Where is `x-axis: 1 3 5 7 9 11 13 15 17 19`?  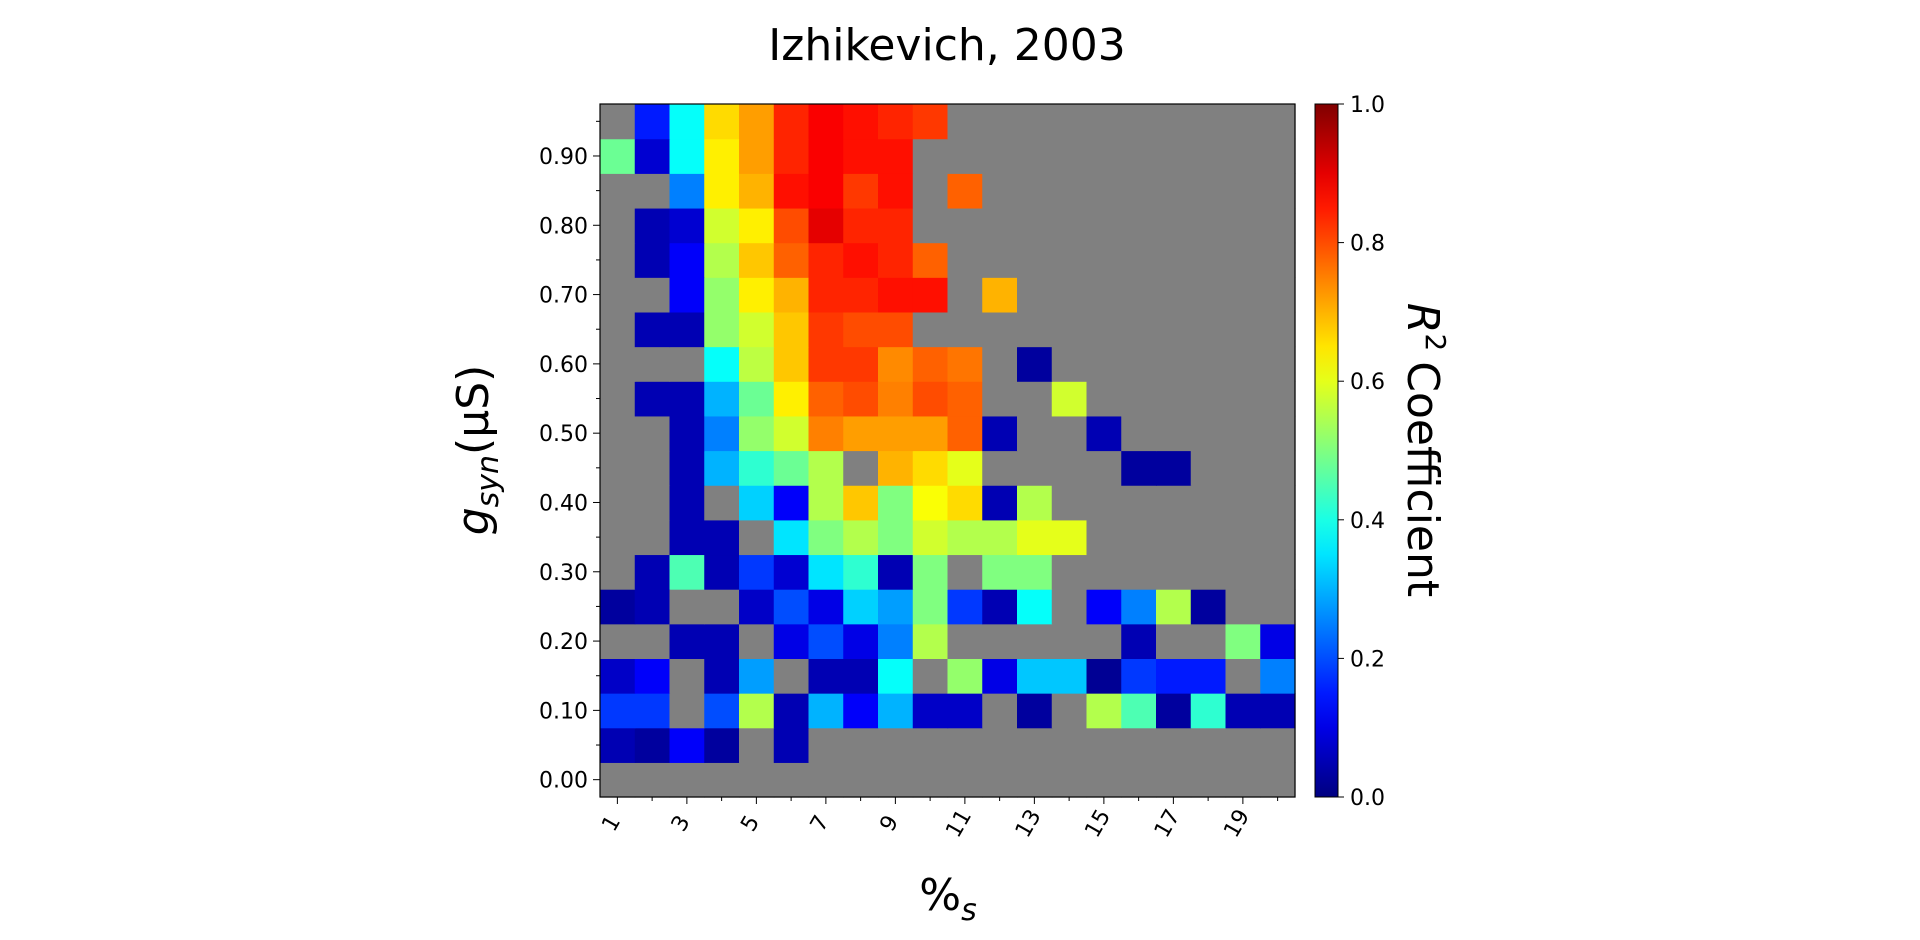
x-axis: 1 3 5 7 9 11 13 15 17 19 is located at coordinates (938, 819).